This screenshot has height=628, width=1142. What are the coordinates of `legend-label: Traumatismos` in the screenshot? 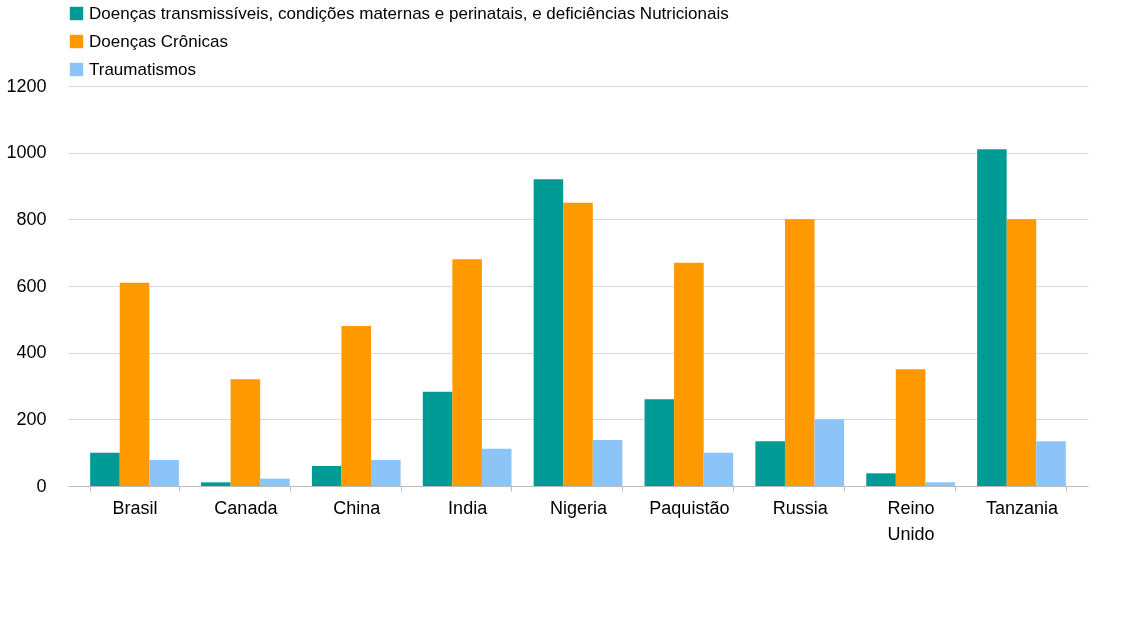 It's located at (143, 69).